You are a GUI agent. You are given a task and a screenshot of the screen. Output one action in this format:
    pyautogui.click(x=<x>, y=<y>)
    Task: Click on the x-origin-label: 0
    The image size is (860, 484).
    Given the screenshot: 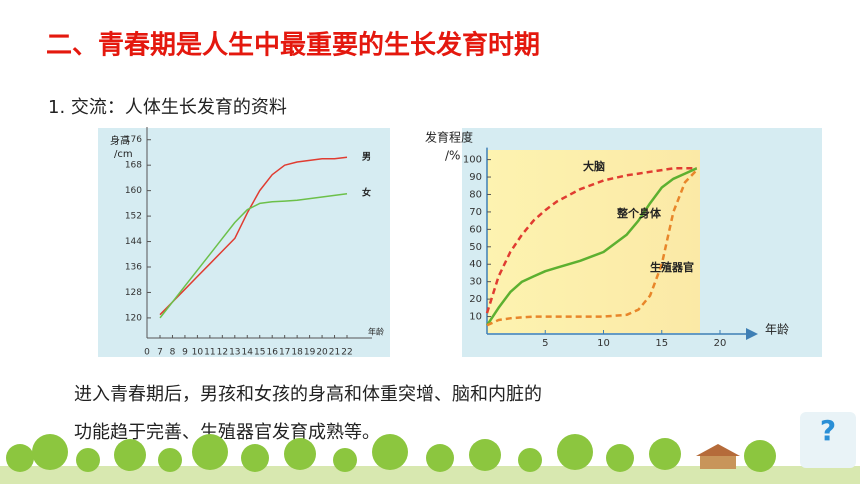 What is the action you would take?
    pyautogui.click(x=147, y=353)
    